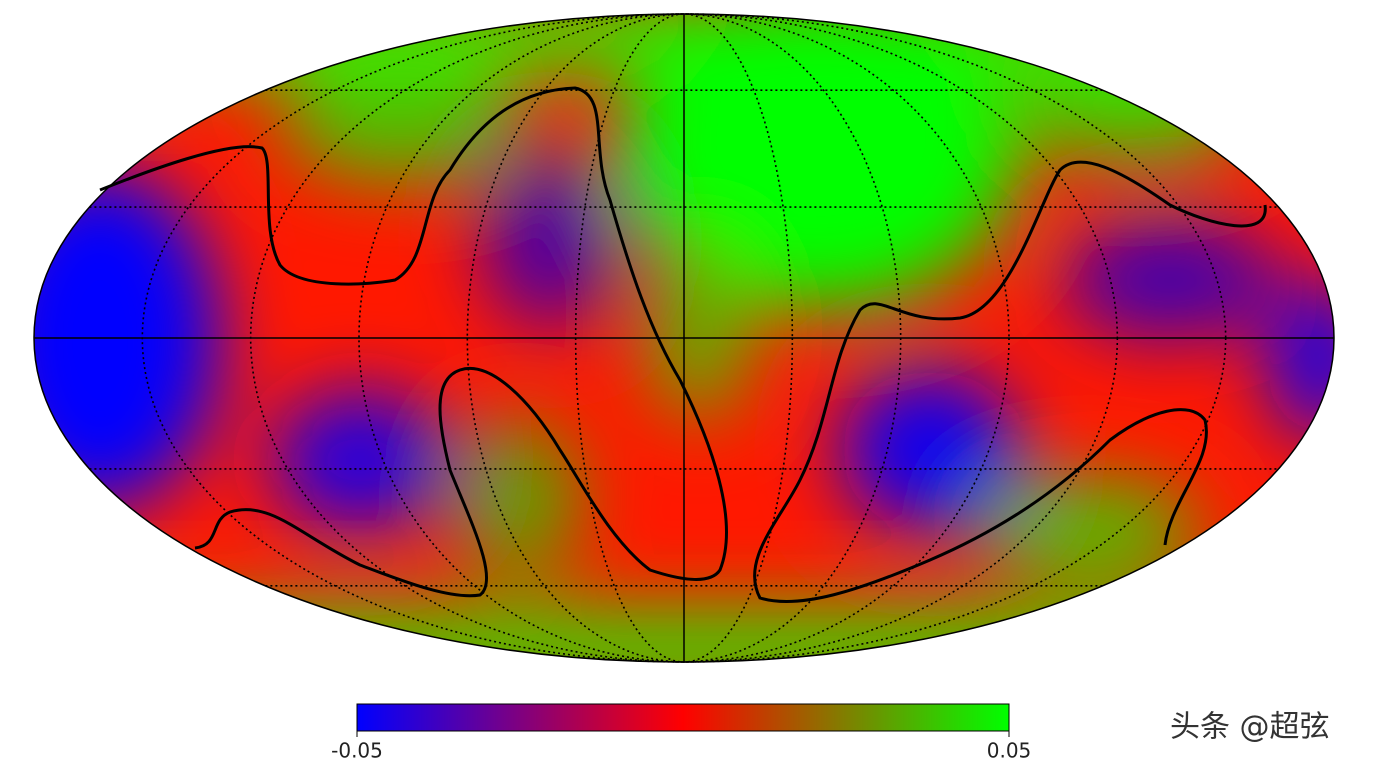 Image resolution: width=1374 pixels, height=769 pixels. What do you see at coordinates (683, 717) in the screenshot?
I see `colorbar` at bounding box center [683, 717].